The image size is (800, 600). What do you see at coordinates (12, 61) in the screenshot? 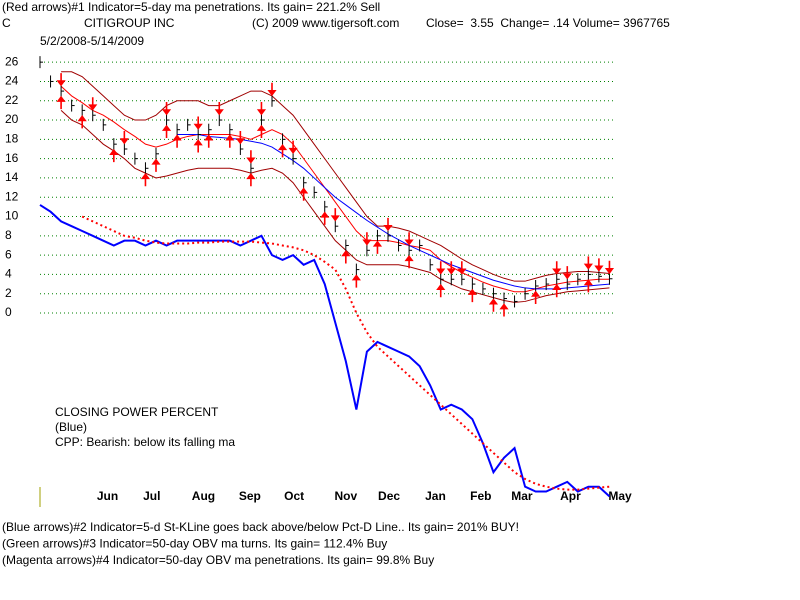
I see `y-tick-label: 26` at bounding box center [12, 61].